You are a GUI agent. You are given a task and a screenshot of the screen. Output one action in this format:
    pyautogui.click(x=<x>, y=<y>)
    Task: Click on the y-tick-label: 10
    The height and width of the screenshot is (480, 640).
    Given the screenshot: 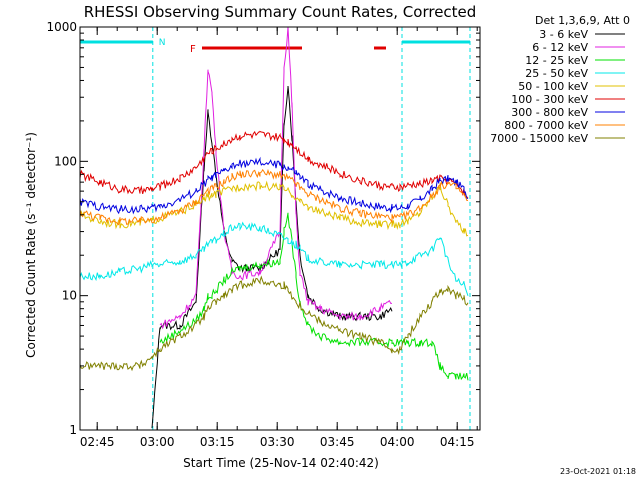 What is the action you would take?
    pyautogui.click(x=69, y=296)
    